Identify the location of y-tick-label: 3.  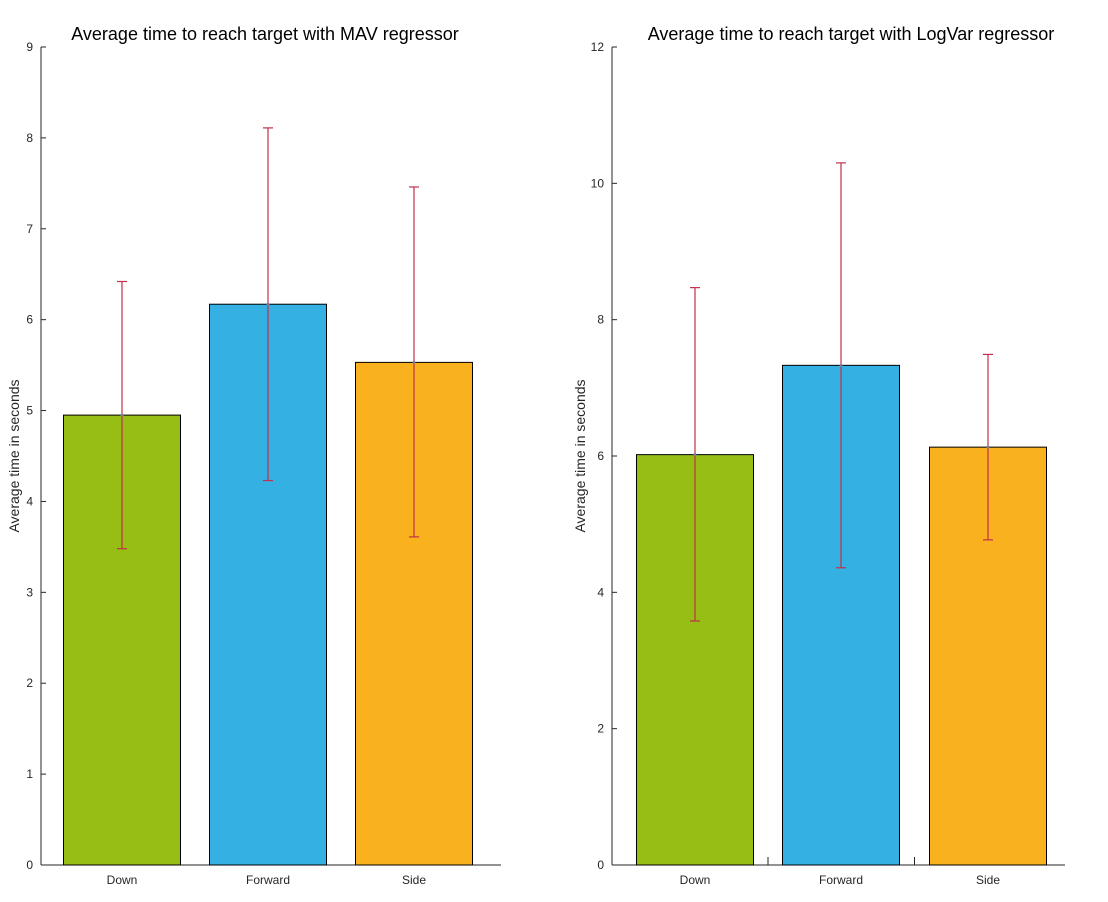
(29, 592).